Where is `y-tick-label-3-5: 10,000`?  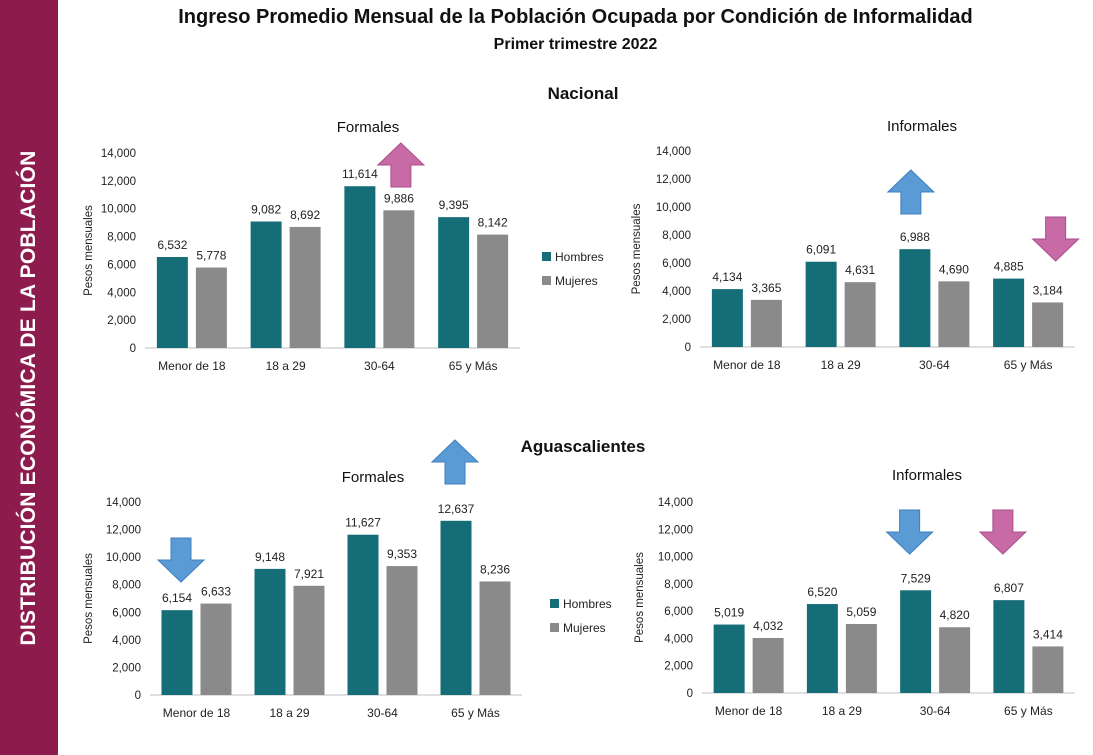 y-tick-label-3-5: 10,000 is located at coordinates (675, 558).